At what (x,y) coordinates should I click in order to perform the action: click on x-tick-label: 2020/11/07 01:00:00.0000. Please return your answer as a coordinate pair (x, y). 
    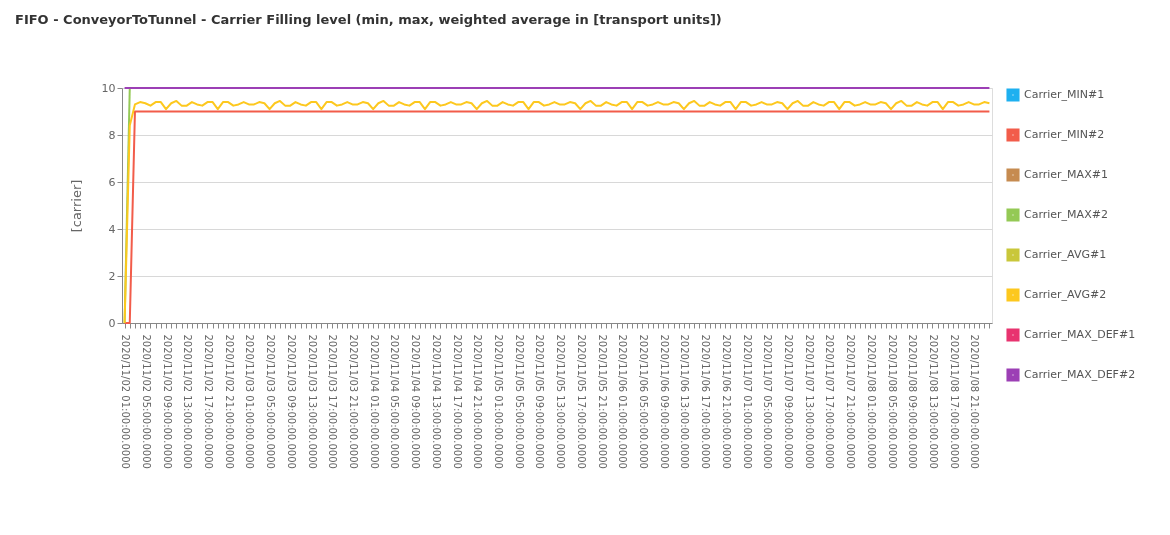
    Looking at the image, I should click on (747, 401).